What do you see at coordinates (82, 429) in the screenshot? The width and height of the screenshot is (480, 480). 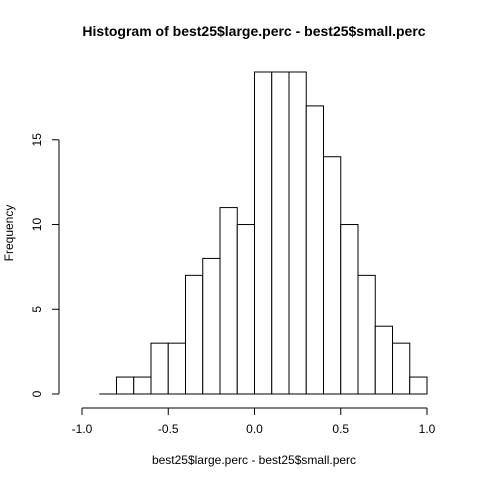 I see `x-tick-label: -1.0` at bounding box center [82, 429].